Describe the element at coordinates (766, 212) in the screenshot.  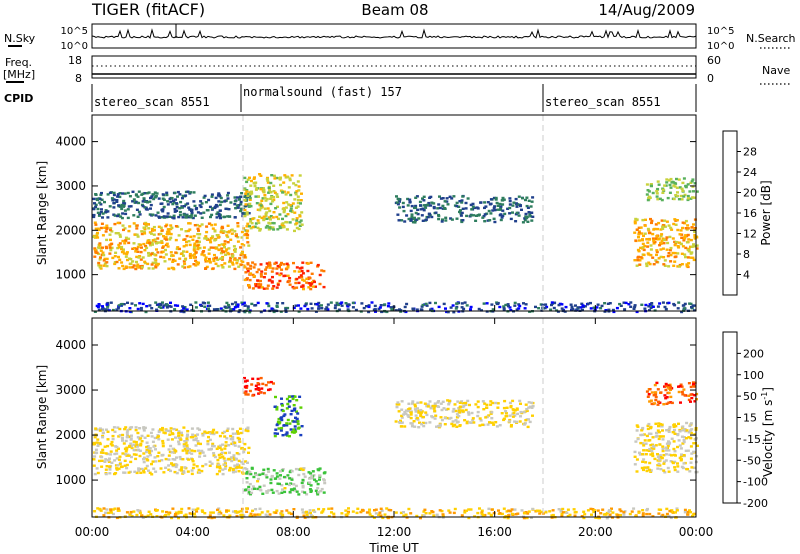
I see `power-colorbar-label: Power [dB]` at that location.